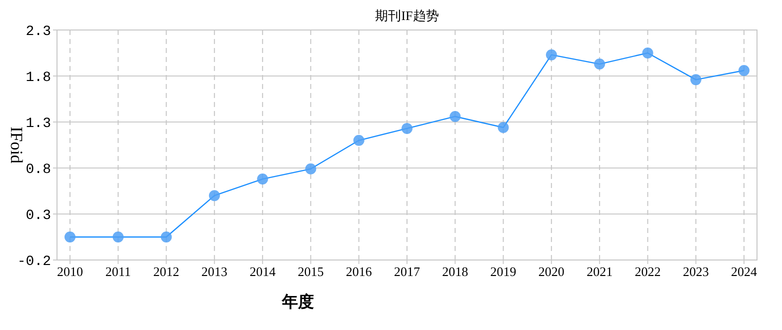  I want to click on chart-title: 期刊IF趋势, so click(407, 15).